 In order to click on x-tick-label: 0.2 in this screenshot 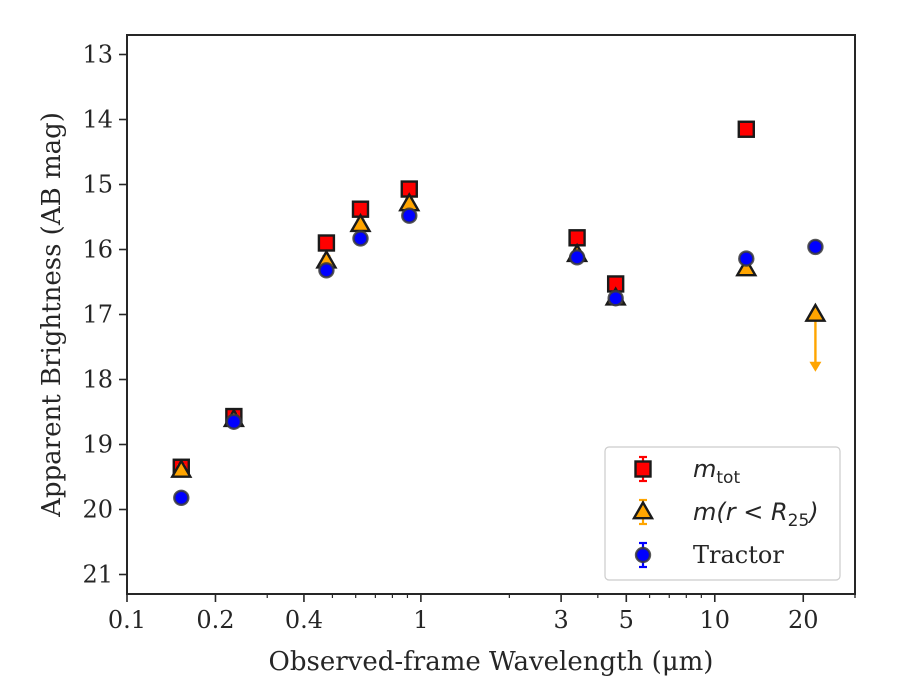, I will do `click(215, 620)`.